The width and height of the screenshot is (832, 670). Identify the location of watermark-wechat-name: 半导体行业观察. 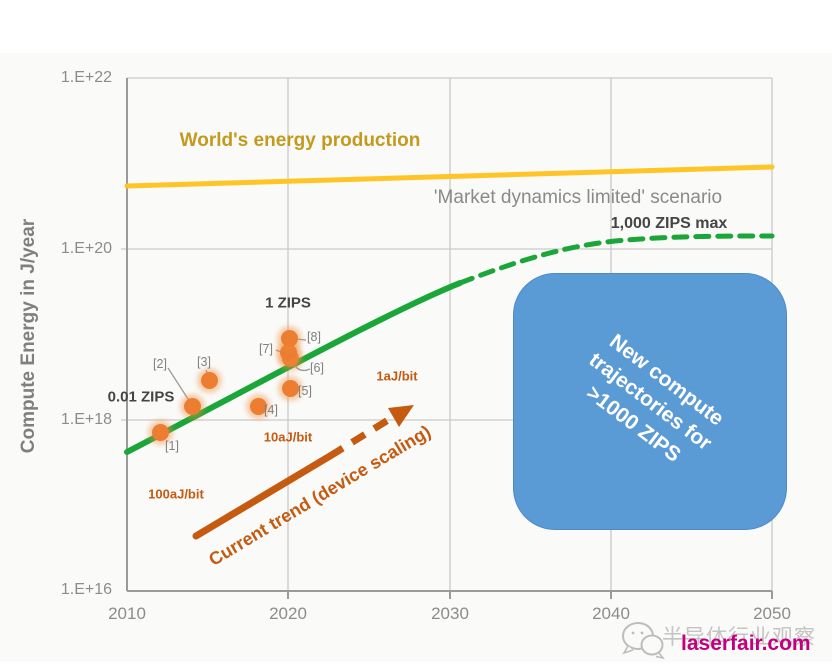
(739, 637).